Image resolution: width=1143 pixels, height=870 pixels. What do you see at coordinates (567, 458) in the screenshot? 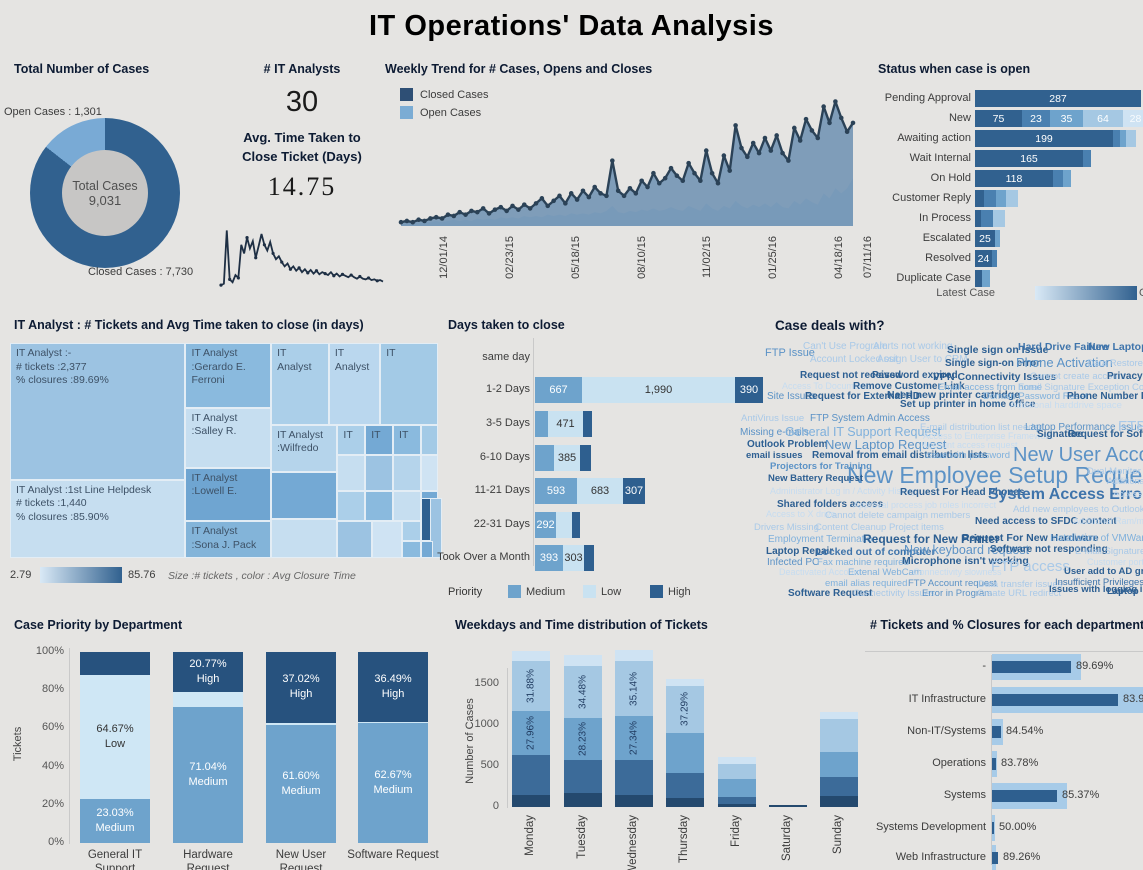
I see `days-bar-segment: 385` at bounding box center [567, 458].